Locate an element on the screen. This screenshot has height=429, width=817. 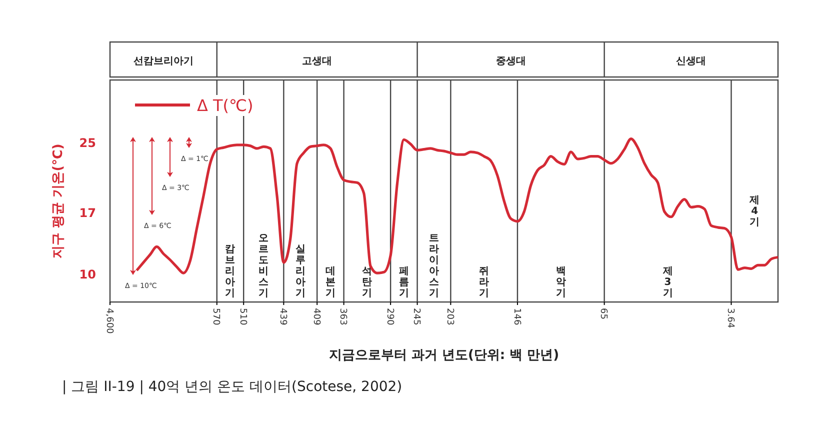
x-tick-label: 65 is located at coordinates (603, 314).